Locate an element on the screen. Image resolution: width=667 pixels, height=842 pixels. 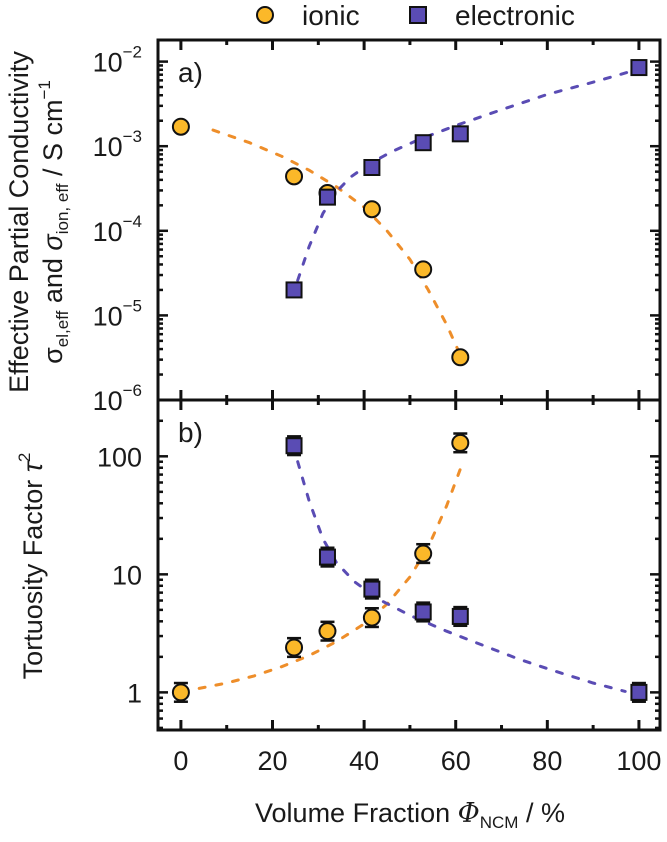
panel-label-a: a) is located at coordinates (190, 72).